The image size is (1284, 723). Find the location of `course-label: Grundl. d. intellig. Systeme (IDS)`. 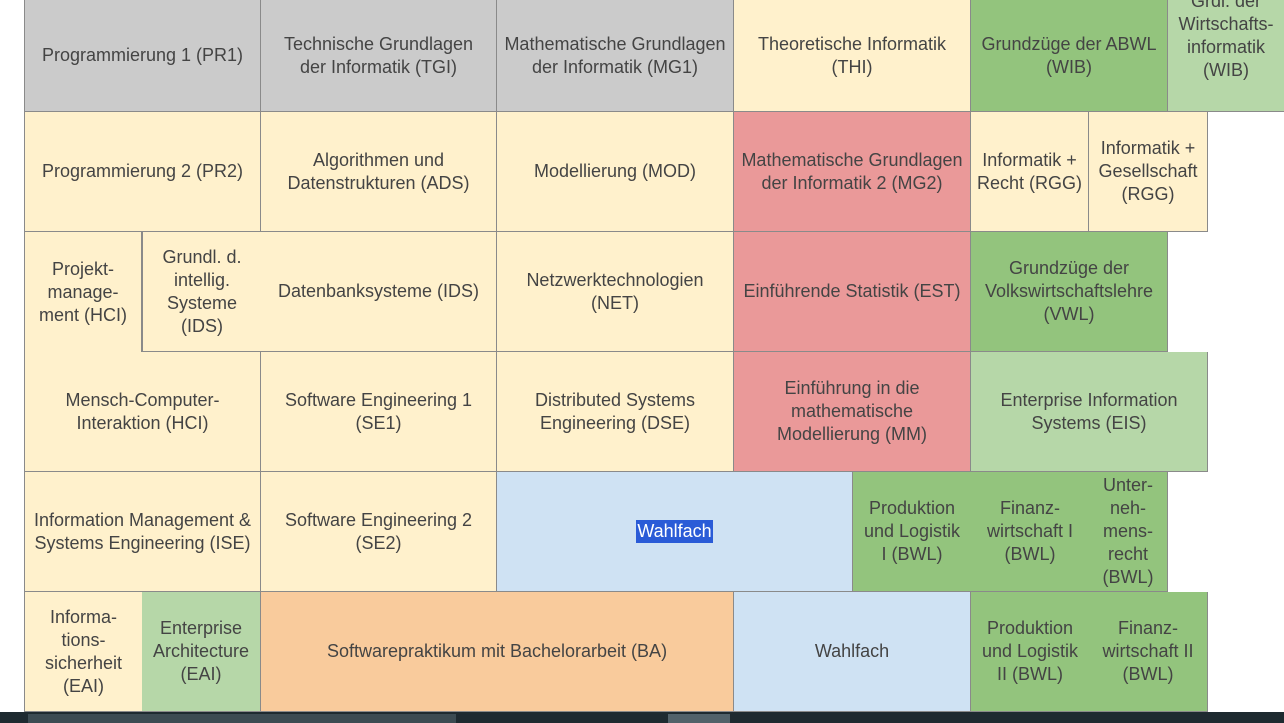

course-label: Grundl. d. intellig. Systeme (IDS) is located at coordinates (202, 291).